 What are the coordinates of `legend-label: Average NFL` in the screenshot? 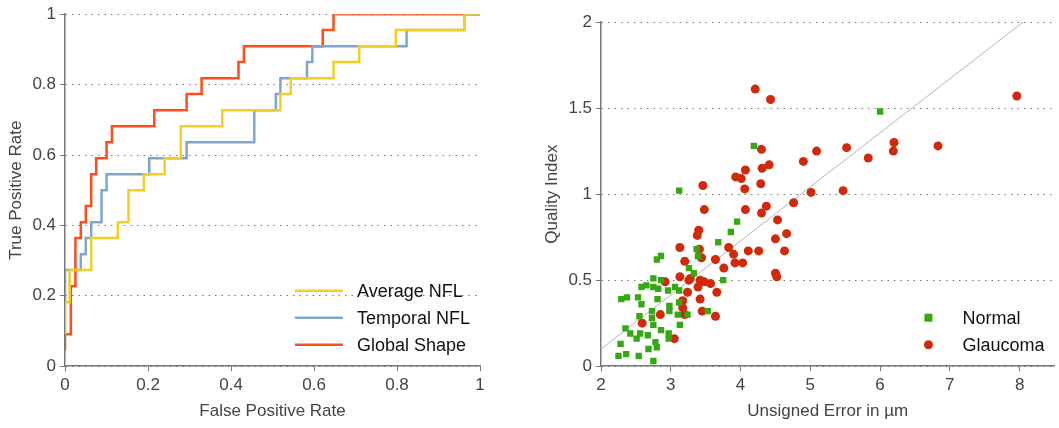 It's located at (409, 290).